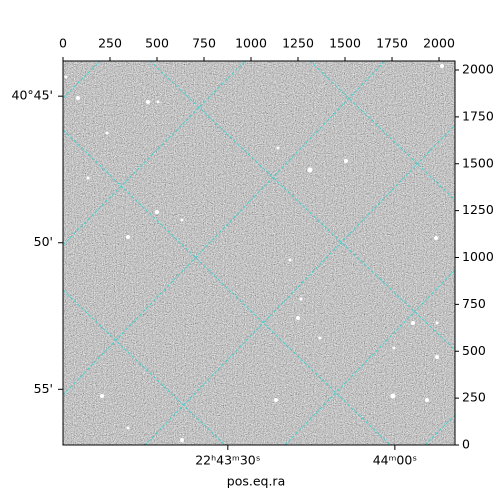 The image size is (500, 504). I want to click on top-tick-label: 500, so click(157, 43).